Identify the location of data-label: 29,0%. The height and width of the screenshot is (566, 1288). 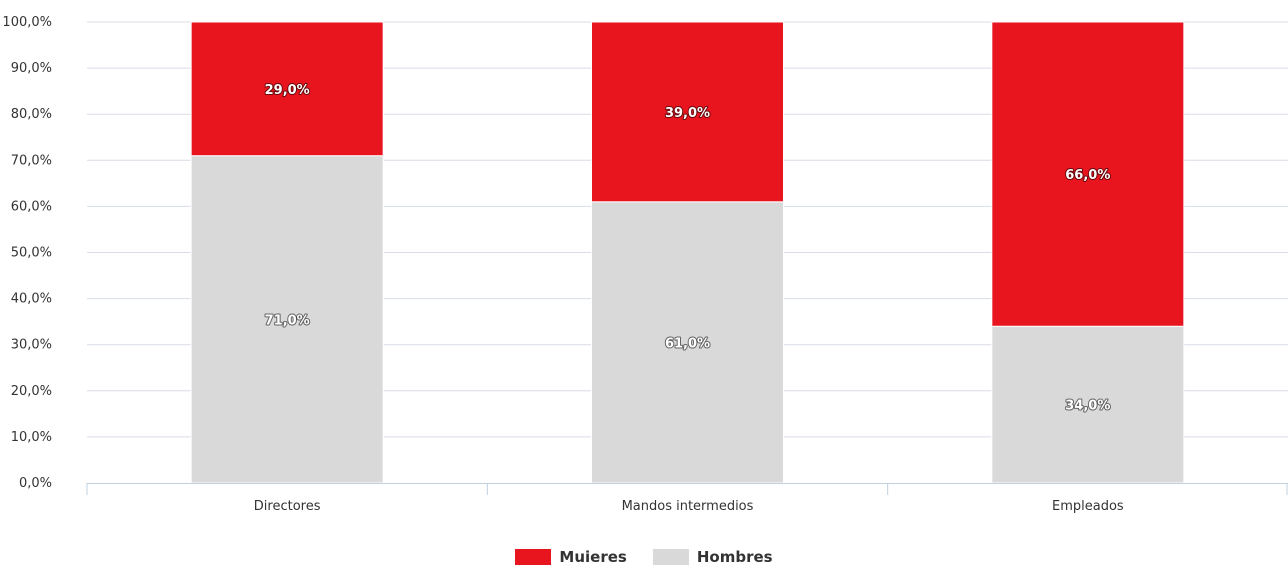
(287, 90).